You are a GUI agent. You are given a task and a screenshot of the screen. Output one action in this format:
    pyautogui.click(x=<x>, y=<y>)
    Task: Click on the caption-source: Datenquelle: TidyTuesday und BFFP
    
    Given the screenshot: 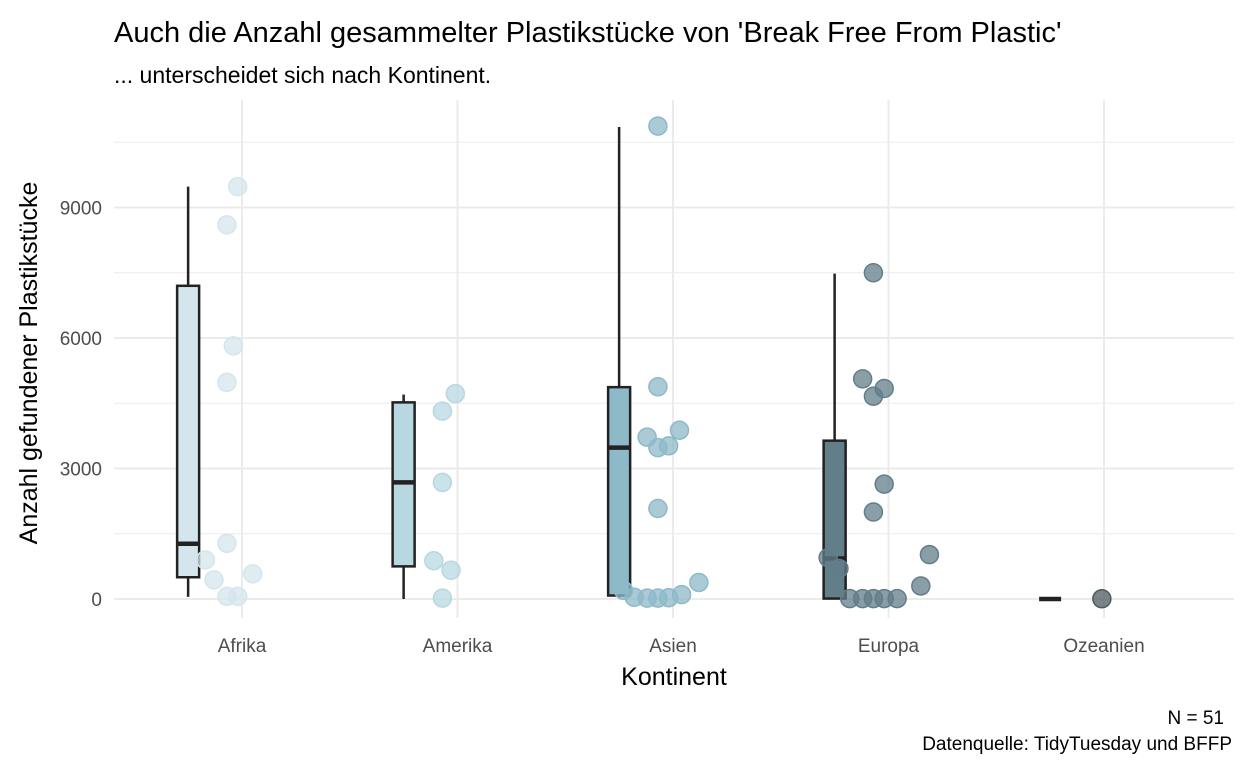 What is the action you would take?
    pyautogui.click(x=1077, y=744)
    